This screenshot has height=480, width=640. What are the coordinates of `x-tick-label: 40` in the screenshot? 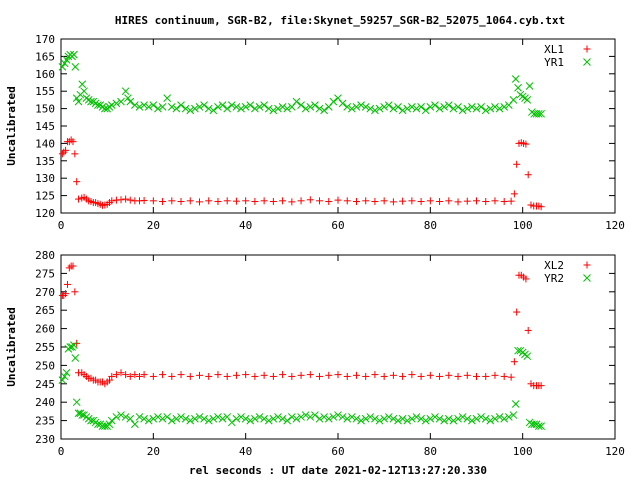 It's located at (245, 451).